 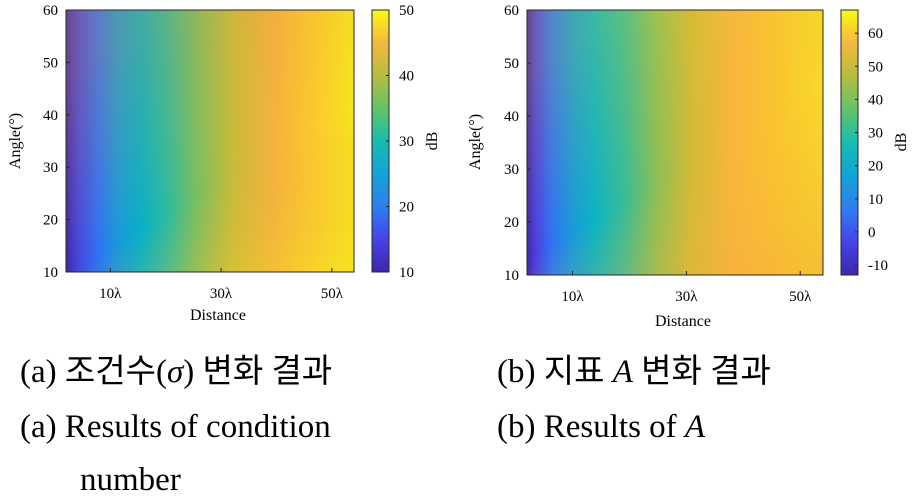 I want to click on heatmap-a-y-ticks: 10 20 30 40 50 60, so click(x=56, y=142).